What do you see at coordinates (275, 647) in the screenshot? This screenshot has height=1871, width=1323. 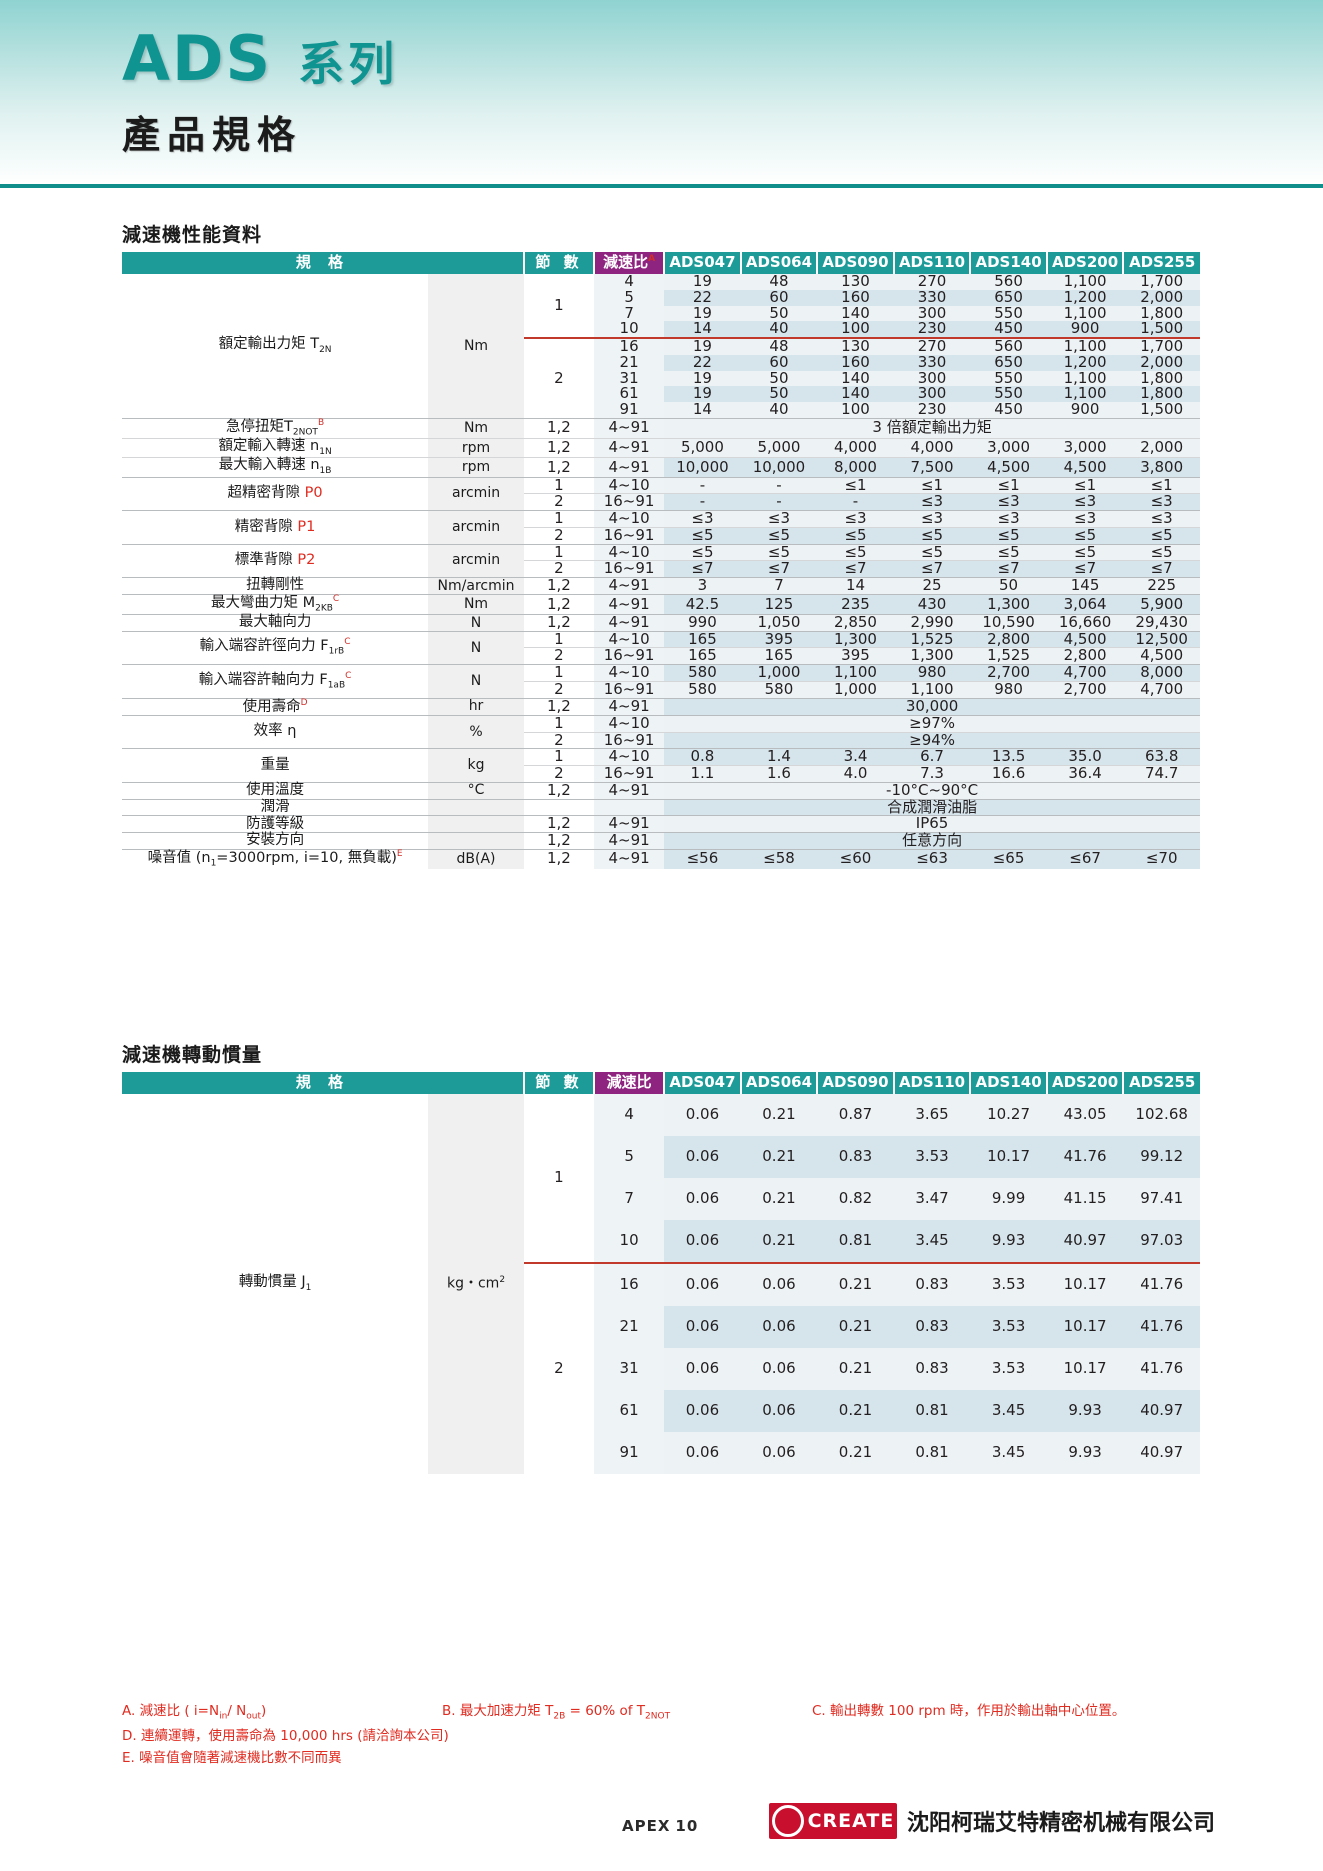 I see `row-label: 輸入端容許徑向力 F1rBC` at bounding box center [275, 647].